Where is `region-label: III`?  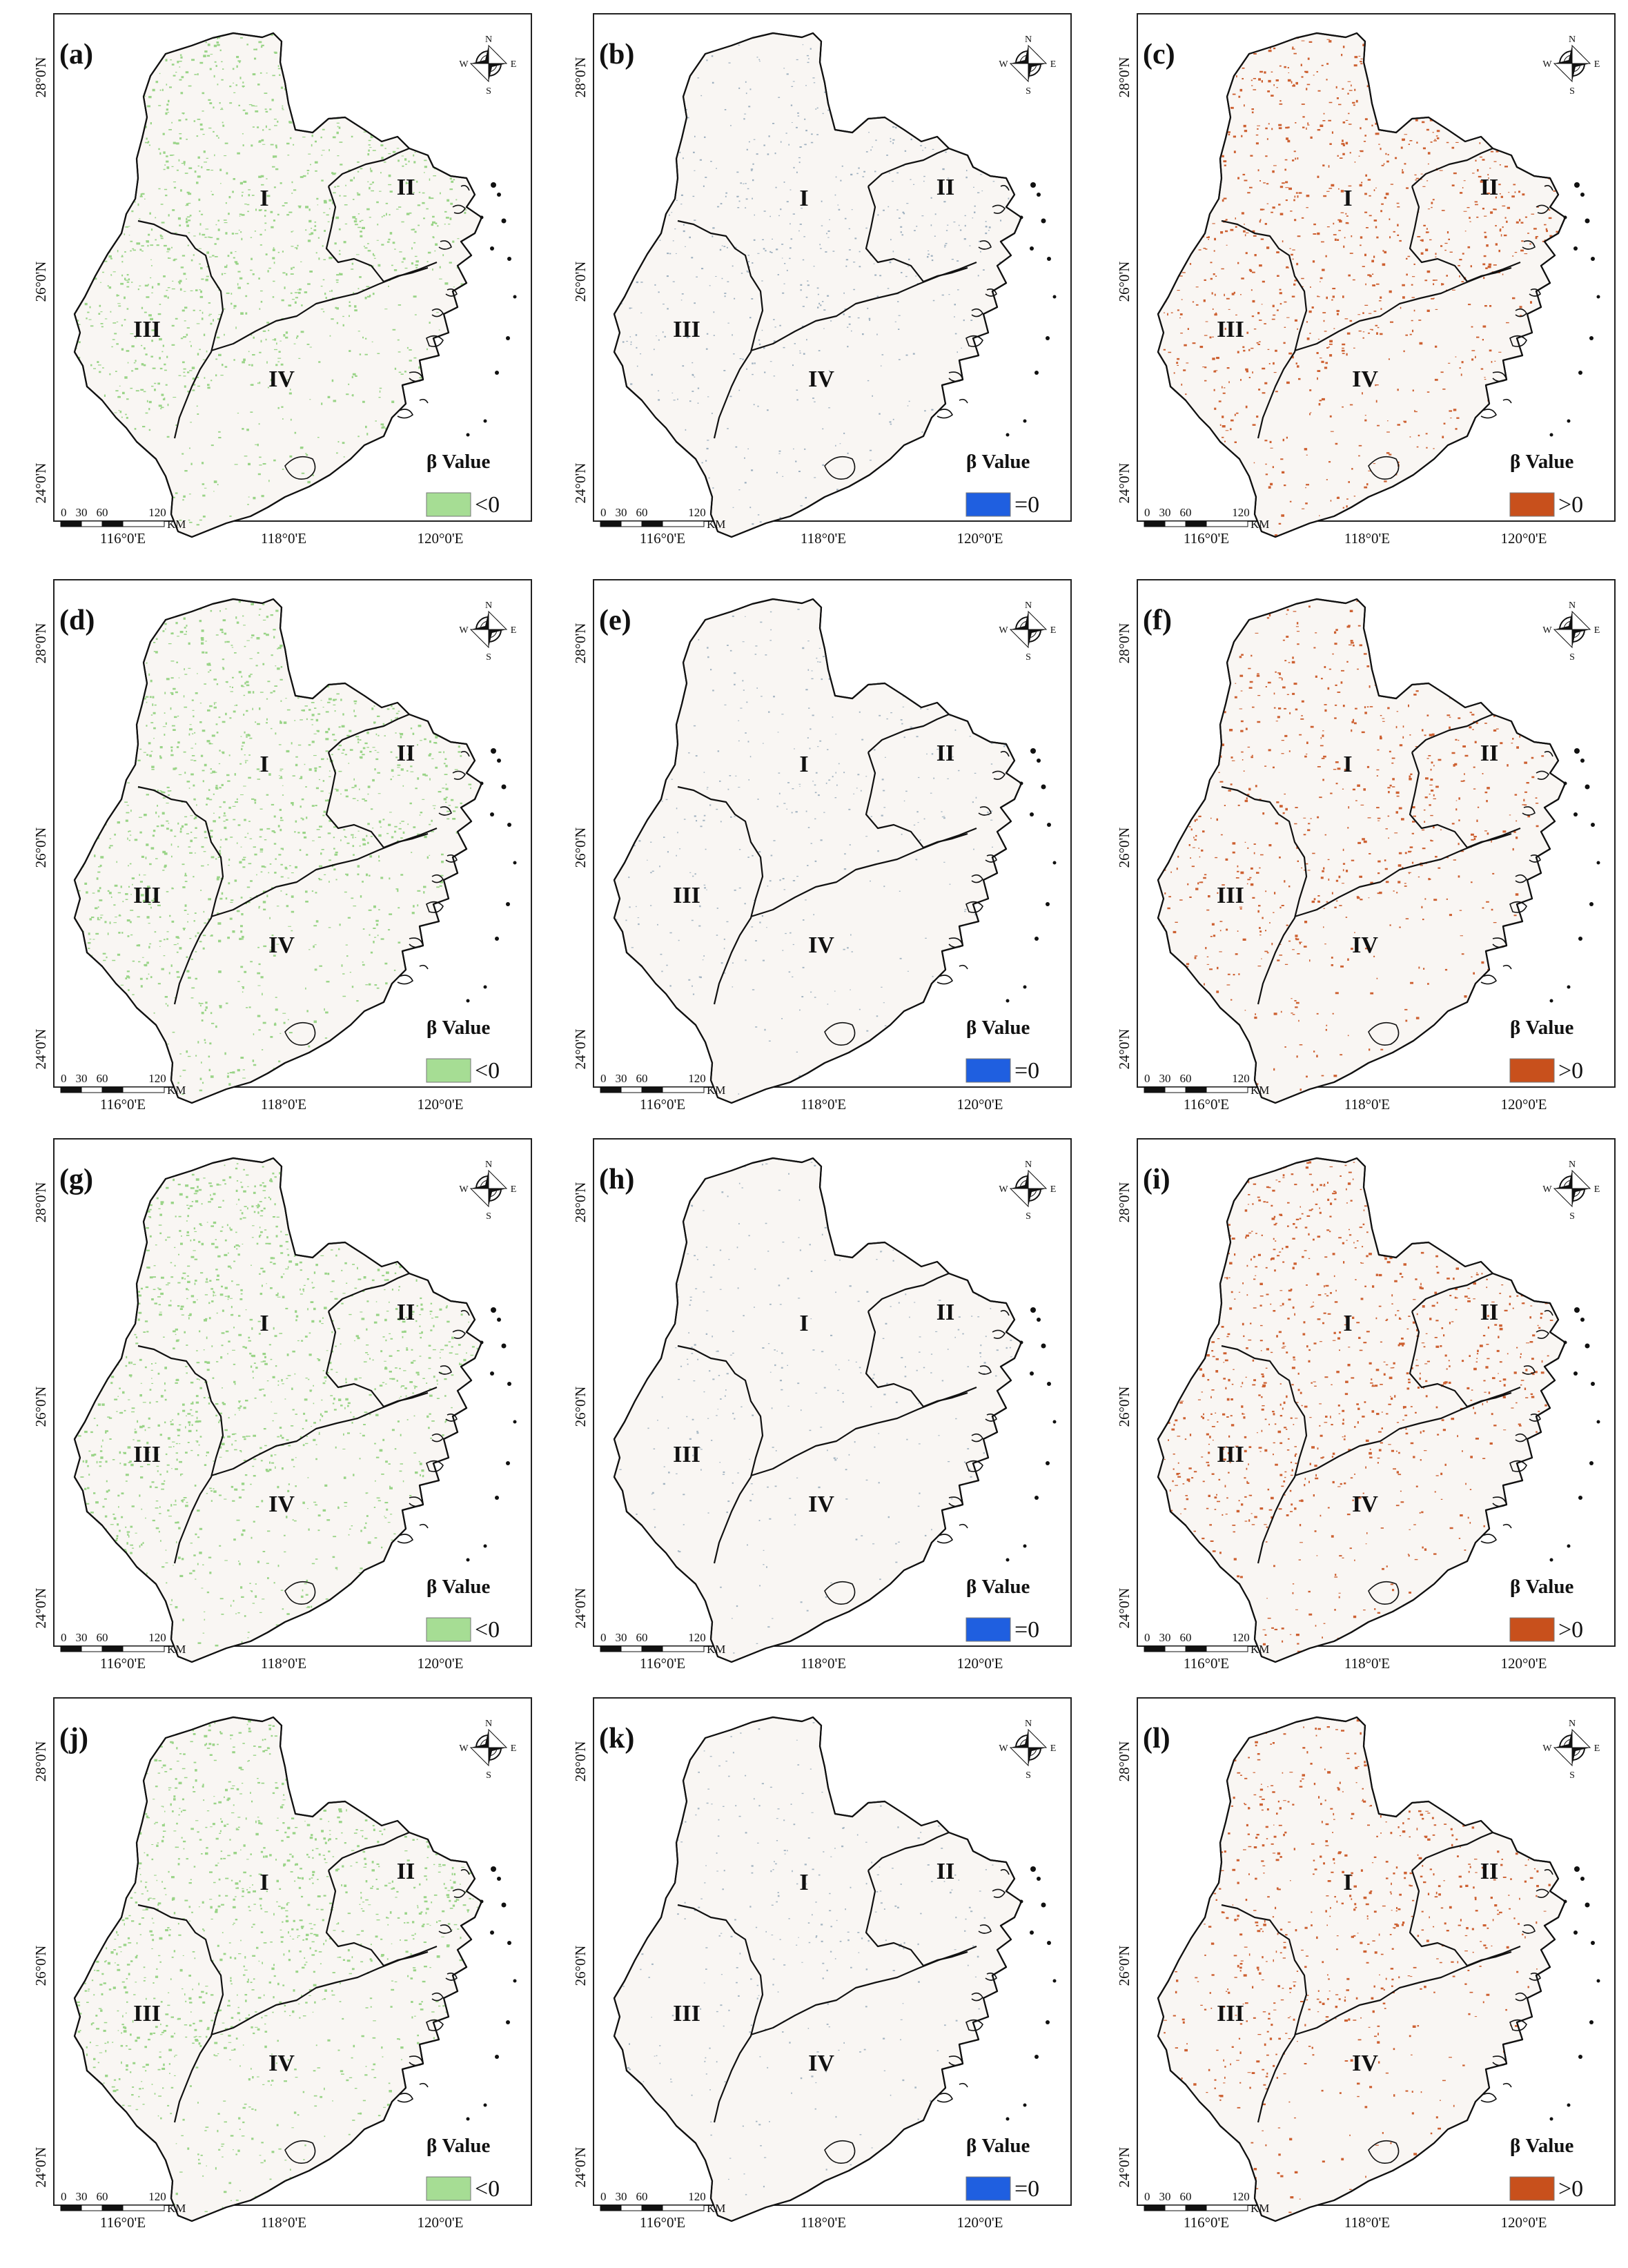
region-label: III is located at coordinates (147, 2013).